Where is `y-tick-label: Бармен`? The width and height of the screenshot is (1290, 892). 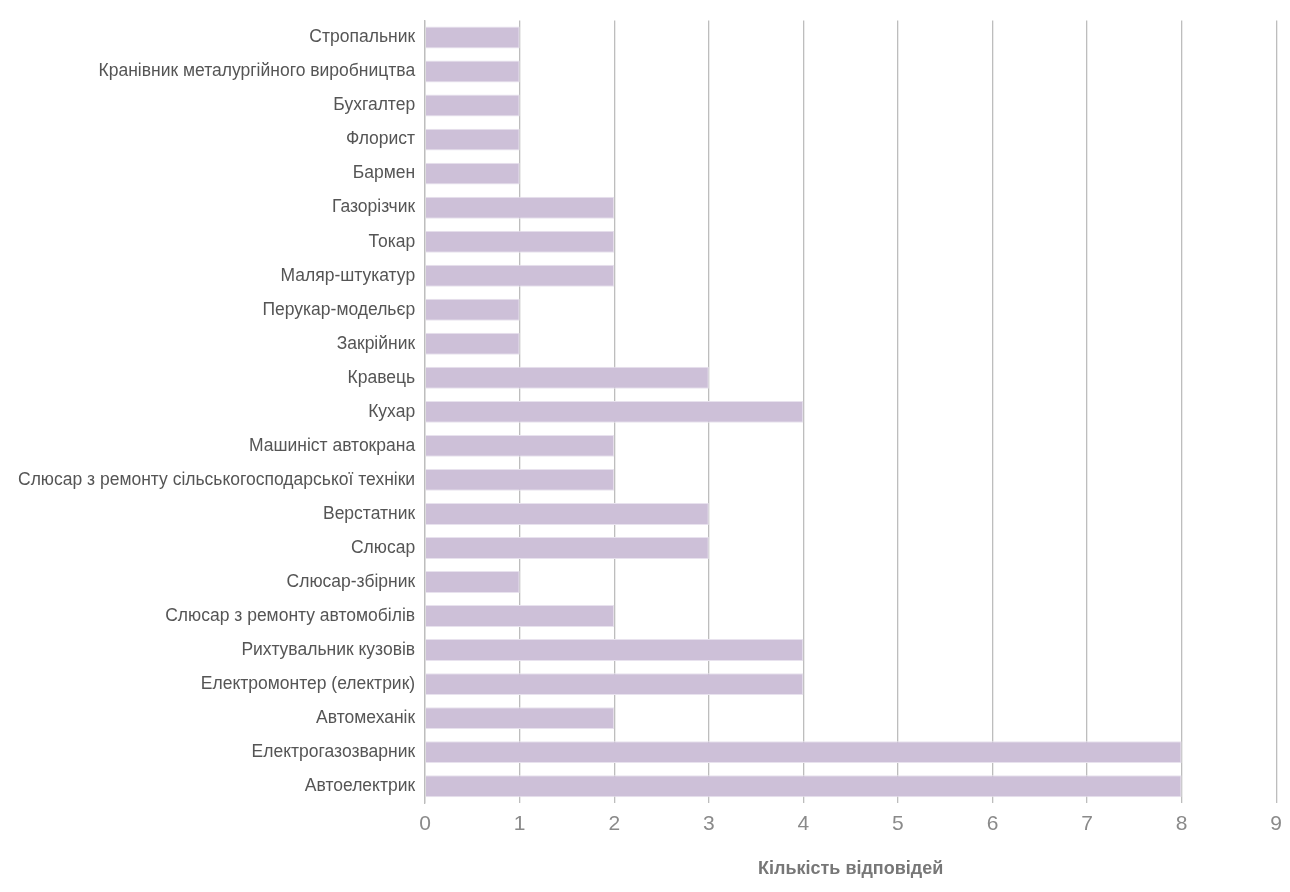
y-tick-label: Бармен is located at coordinates (384, 172).